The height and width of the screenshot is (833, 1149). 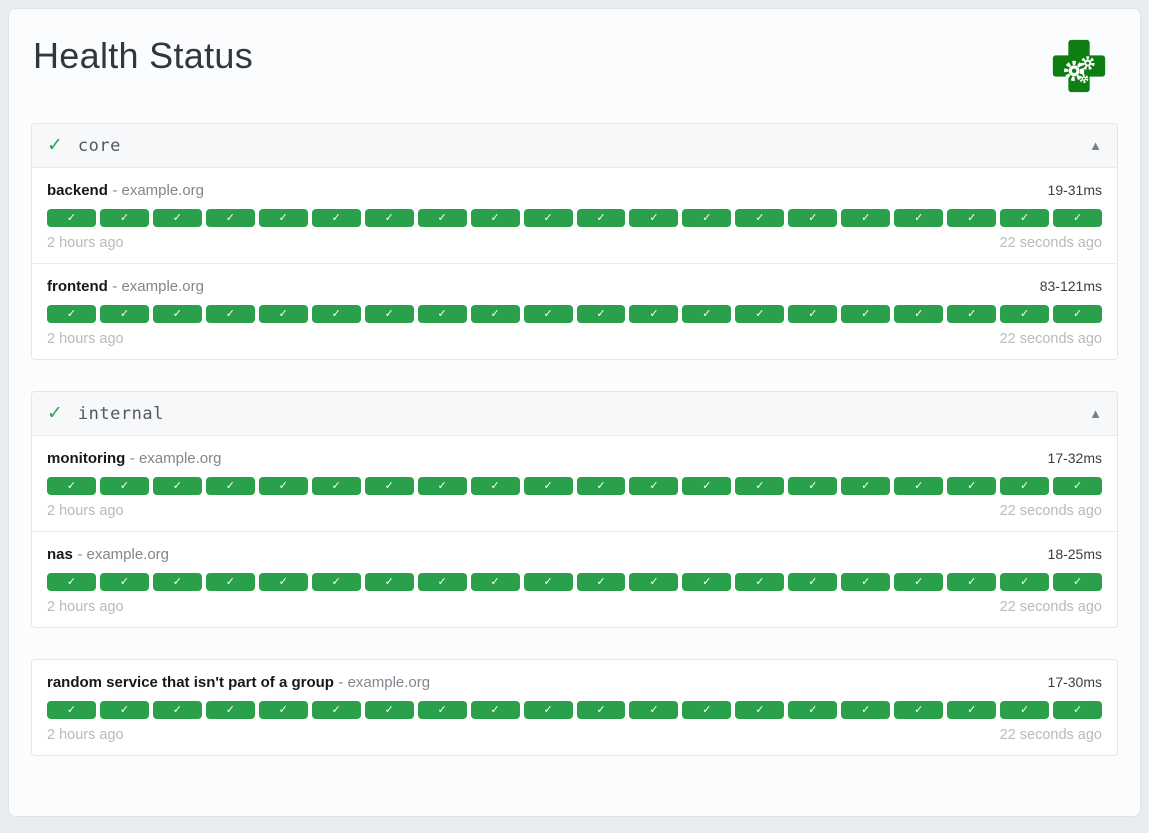 What do you see at coordinates (574, 414) in the screenshot?
I see `group-header: ✓ internal ▲` at bounding box center [574, 414].